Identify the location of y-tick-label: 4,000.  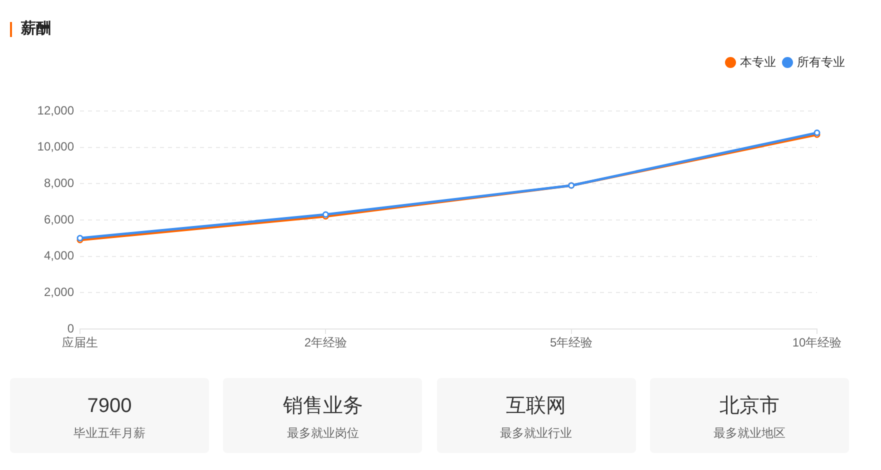
(59, 255).